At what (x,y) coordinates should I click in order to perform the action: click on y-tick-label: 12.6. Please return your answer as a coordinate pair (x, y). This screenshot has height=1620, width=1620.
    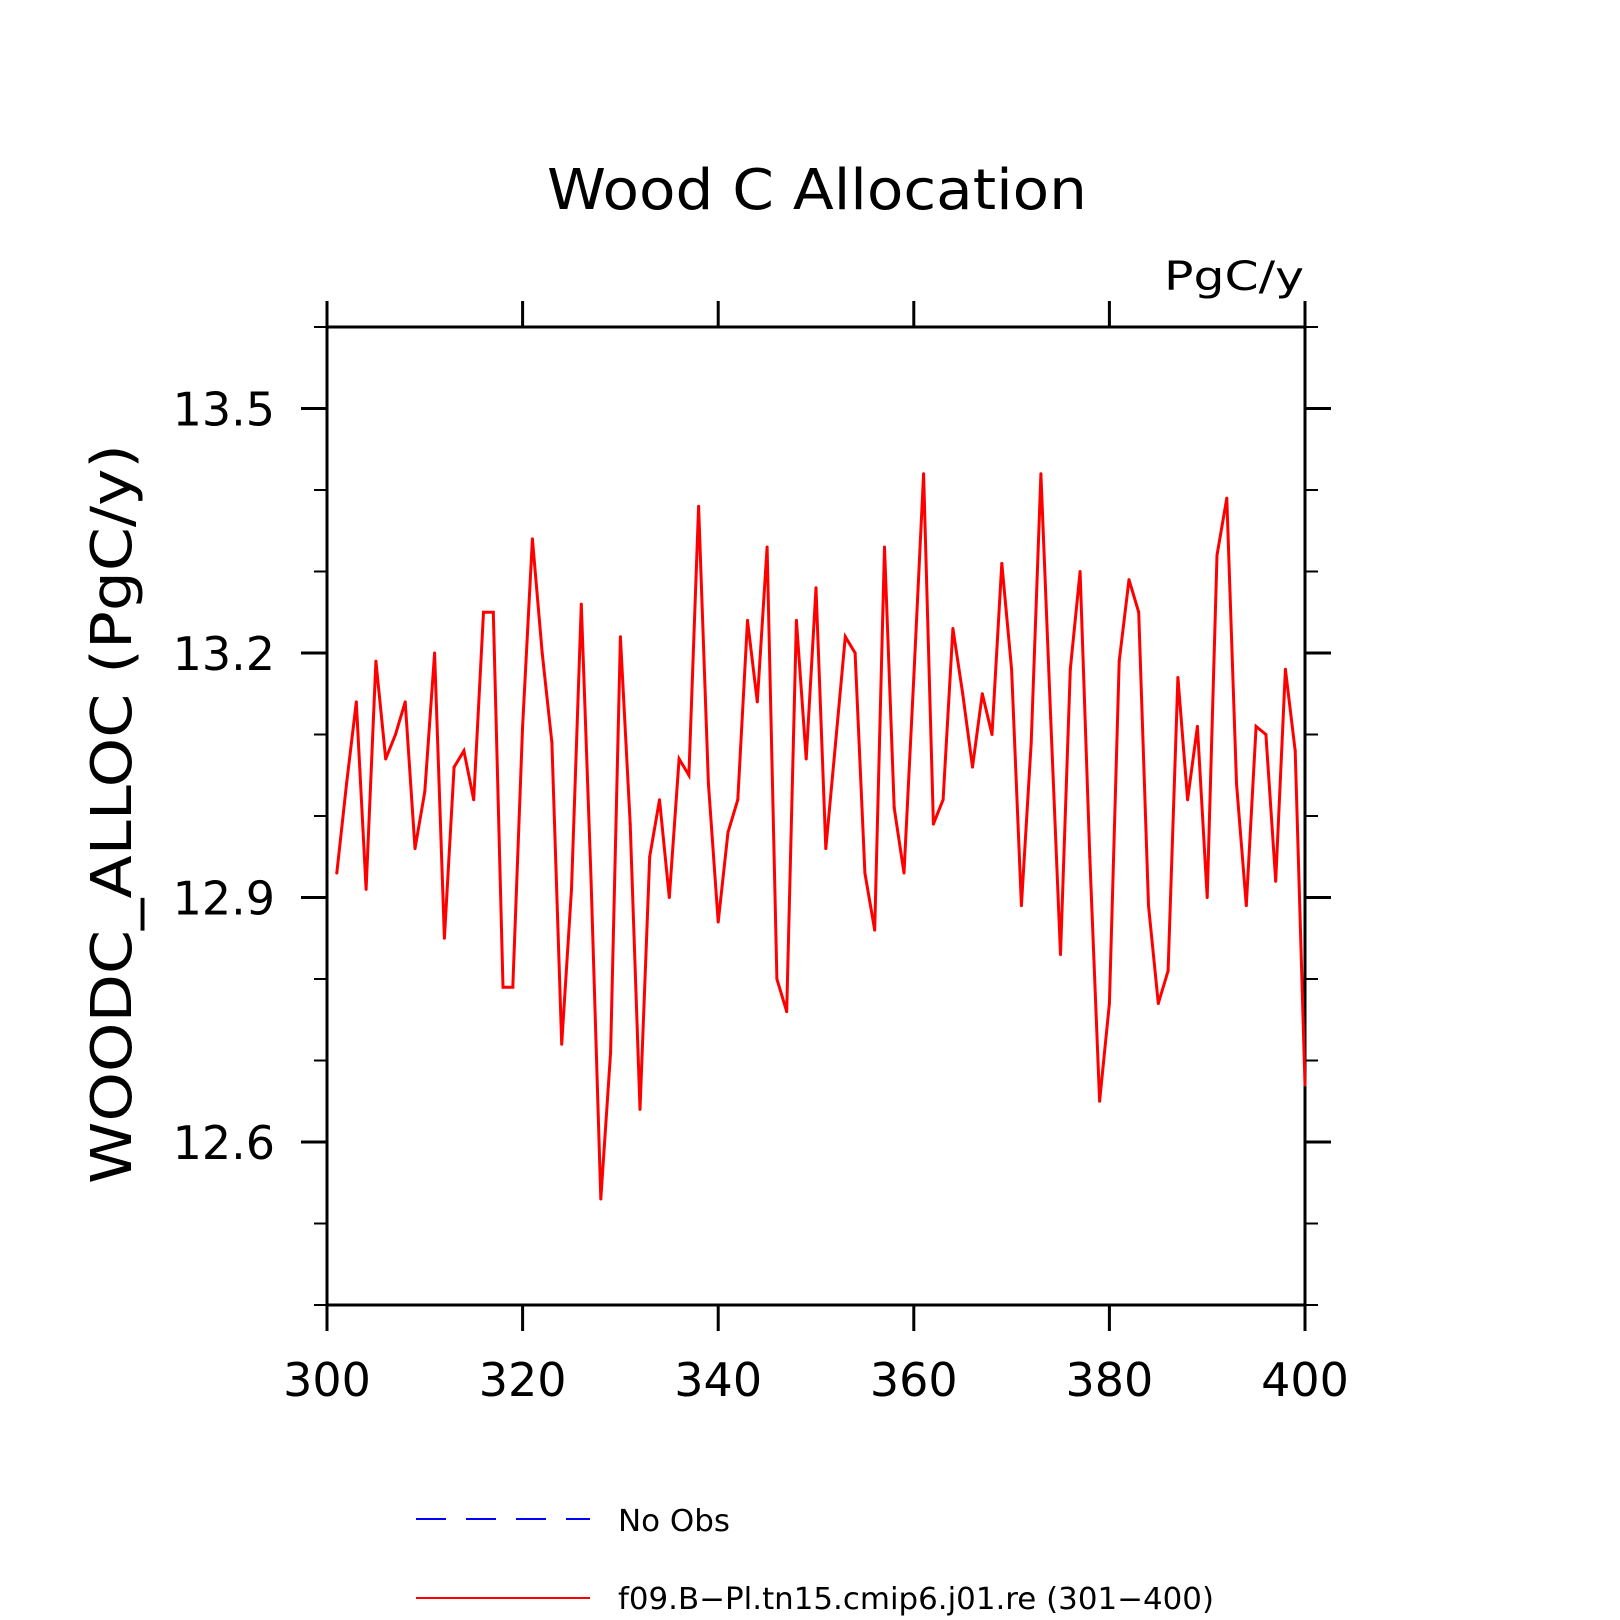
    Looking at the image, I should click on (224, 1143).